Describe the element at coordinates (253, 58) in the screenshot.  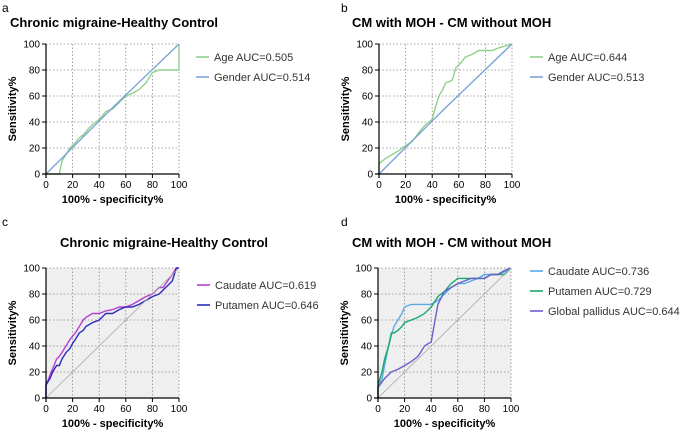
I see `legend-label-1: Age AUC=0.505` at that location.